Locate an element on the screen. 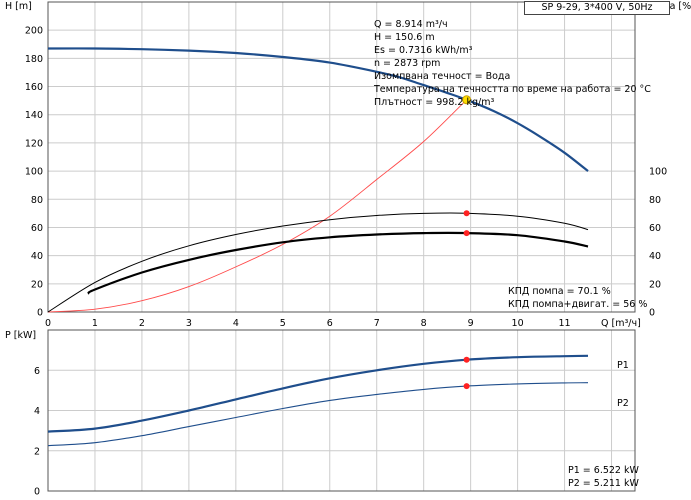 The width and height of the screenshot is (691, 500). duty-point-p2 is located at coordinates (466, 386).